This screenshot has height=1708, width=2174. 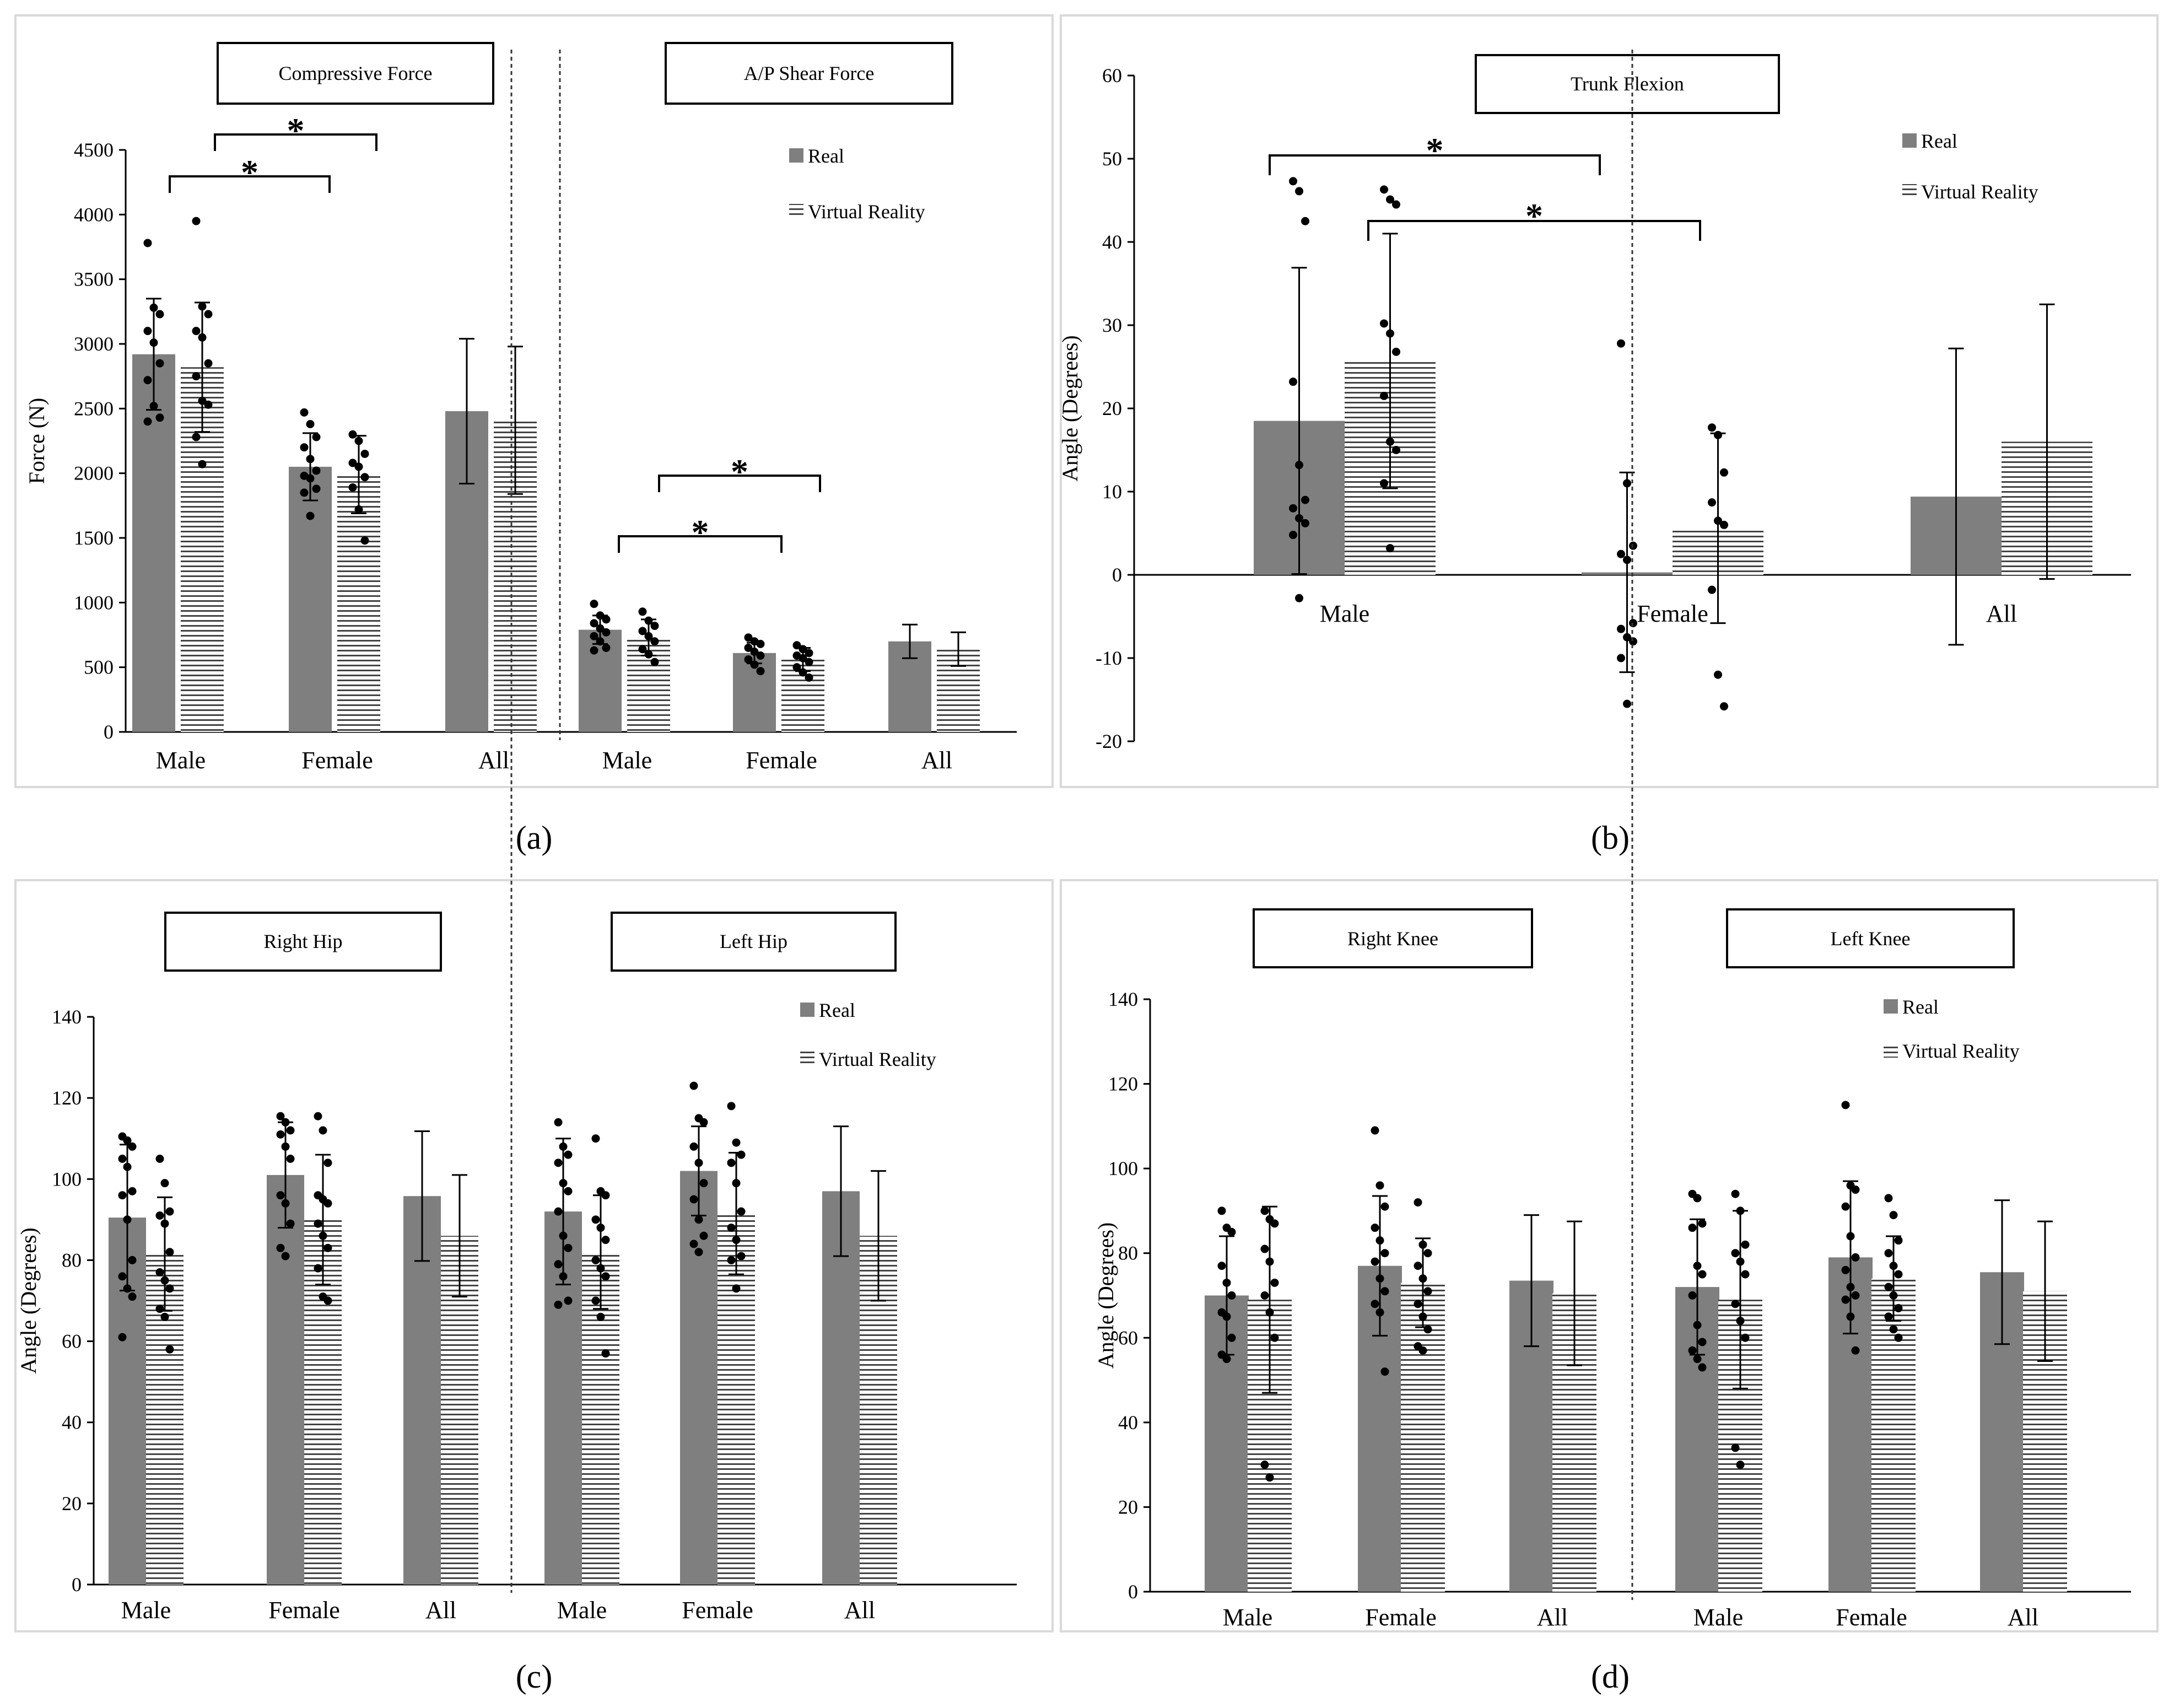 I want to click on group-title: Right Hip, so click(x=302, y=941).